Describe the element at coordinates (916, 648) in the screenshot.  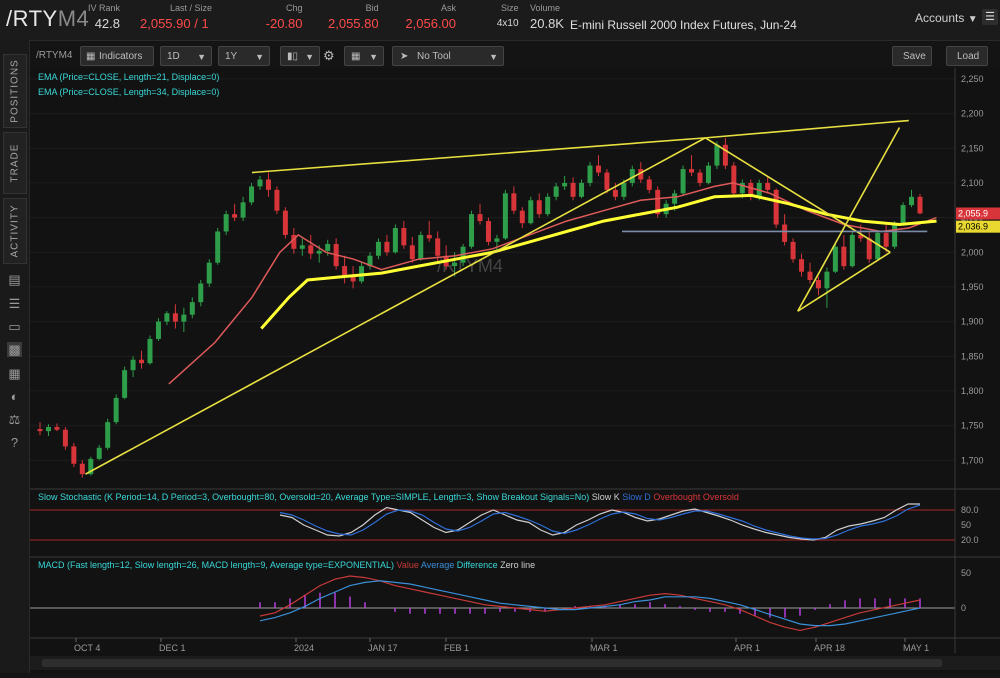
I see `date-tick-label: MAY 1` at that location.